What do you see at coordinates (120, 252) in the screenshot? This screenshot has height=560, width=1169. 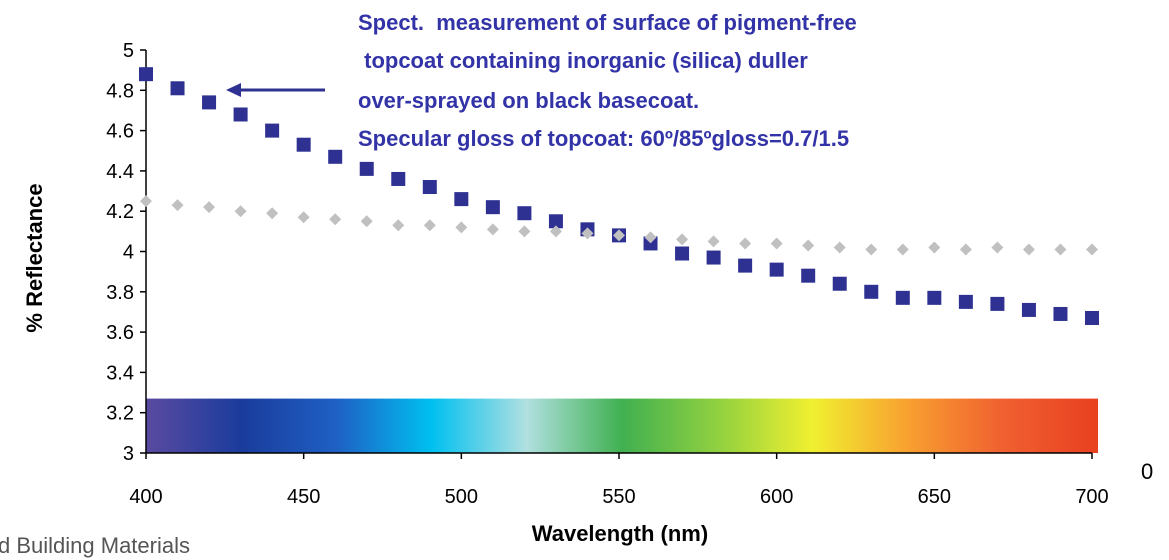 I see `y-tick-labels: 3 3.2 3.4 3.6 3.8 4 4.2 4.4 4.6 4.8 5` at bounding box center [120, 252].